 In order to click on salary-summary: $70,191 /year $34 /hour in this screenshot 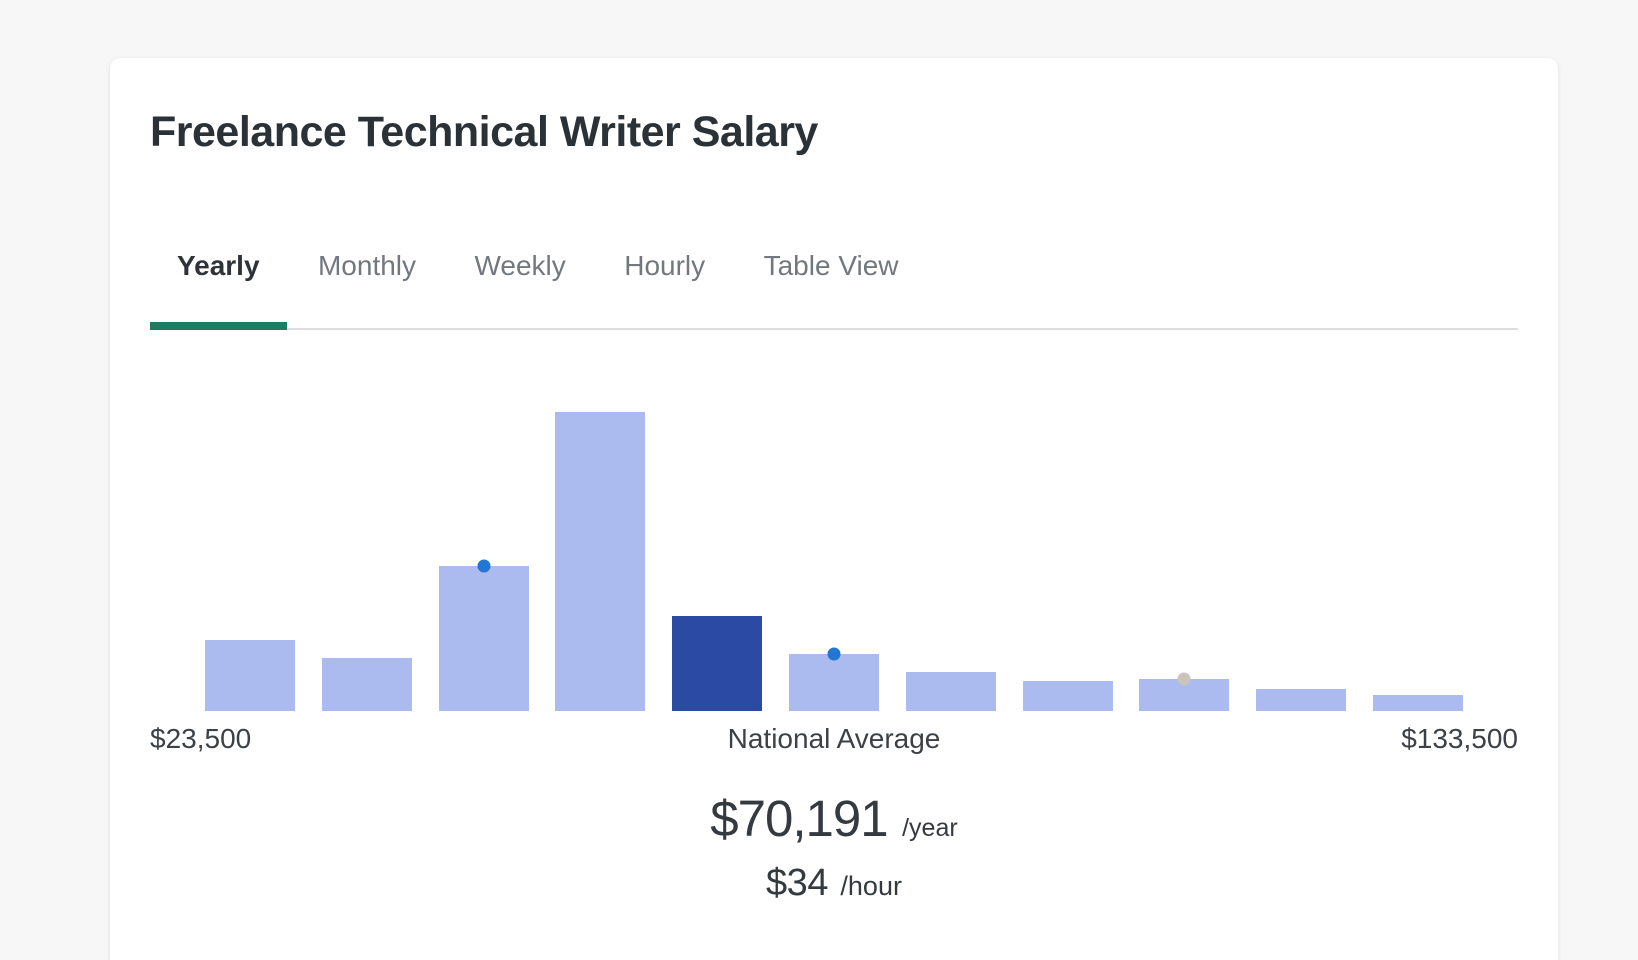, I will do `click(834, 847)`.